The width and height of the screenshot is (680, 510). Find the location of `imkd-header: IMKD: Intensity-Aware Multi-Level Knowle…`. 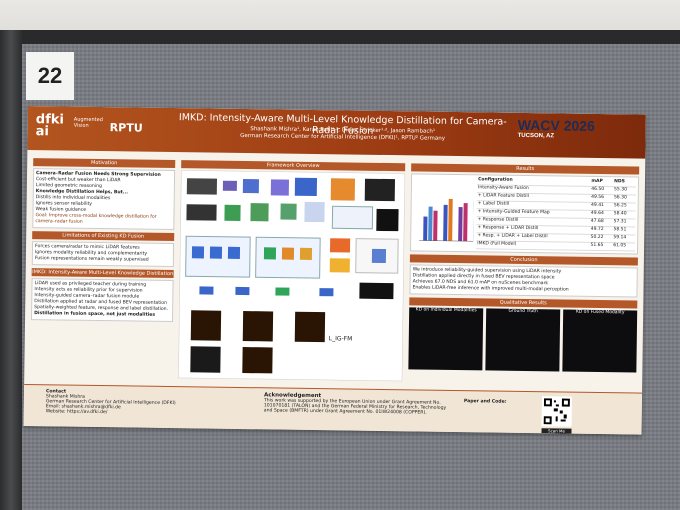

imkd-header: IMKD: Intensity-Aware Multi-Level Knowle… is located at coordinates (102, 273).